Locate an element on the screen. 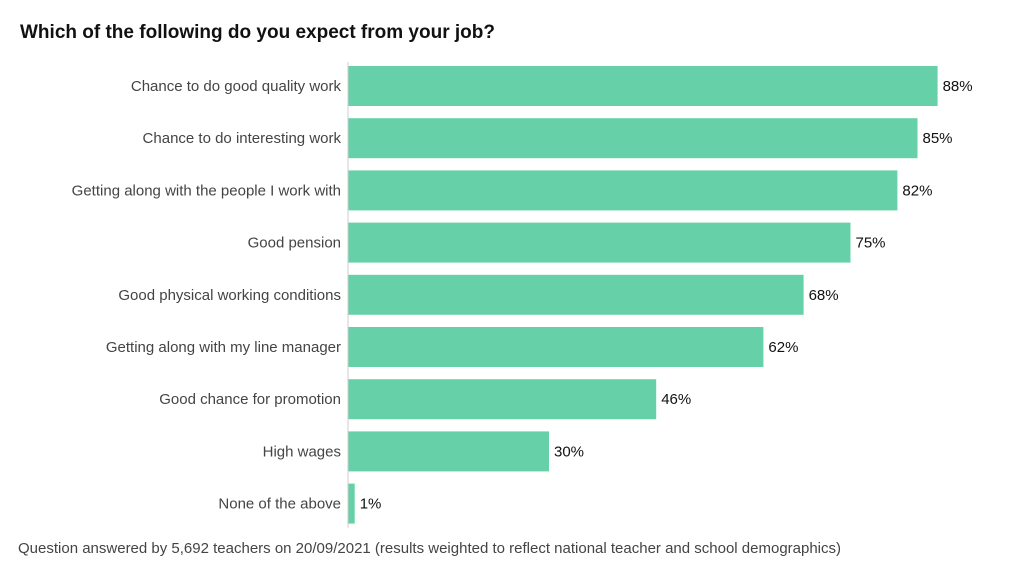 The width and height of the screenshot is (1024, 576). category-label: High wages is located at coordinates (302, 451).